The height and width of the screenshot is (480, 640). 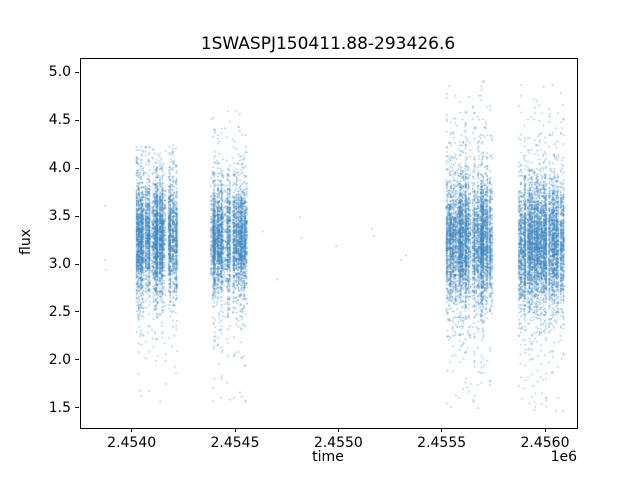 I want to click on y-tick-label: 2.0, so click(x=59, y=359).